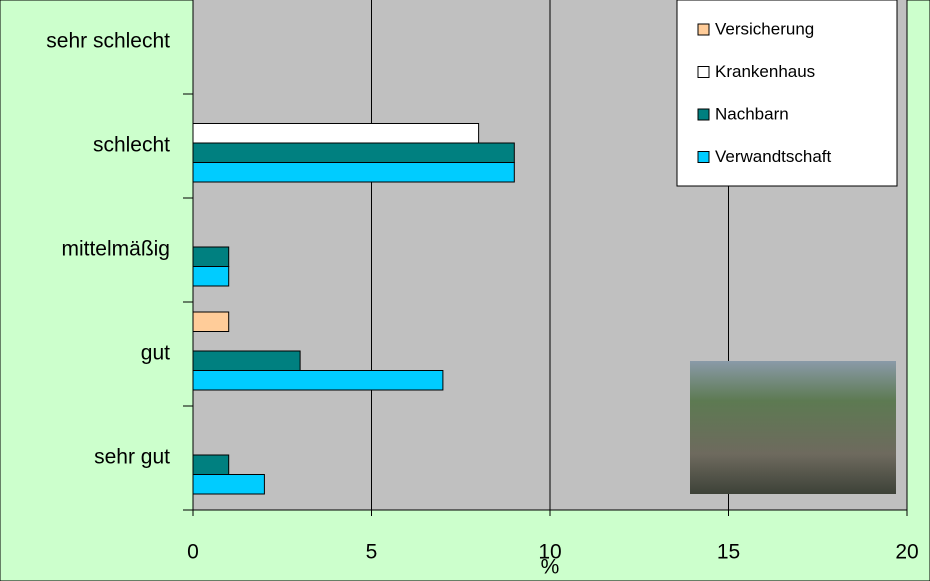 This screenshot has height=581, width=930. What do you see at coordinates (787, 93) in the screenshot?
I see `legend` at bounding box center [787, 93].